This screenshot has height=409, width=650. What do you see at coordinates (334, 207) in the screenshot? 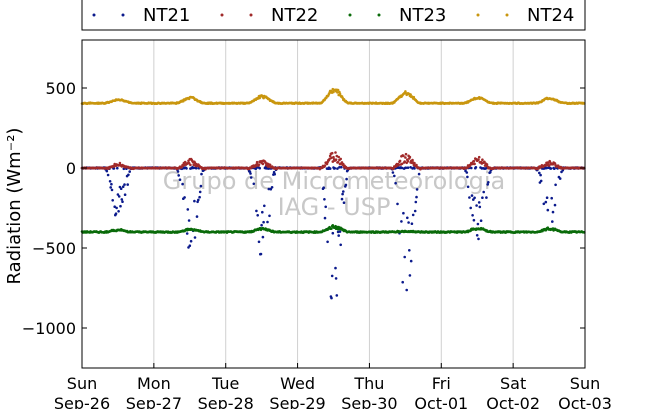
I see `watermark-line-2: IAG - USP` at bounding box center [334, 207].